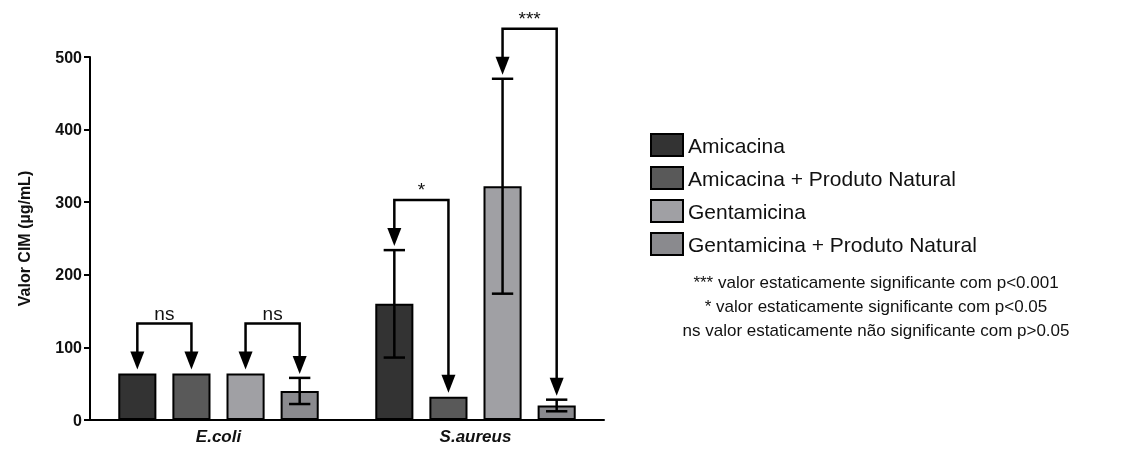 Image resolution: width=1139 pixels, height=450 pixels. Describe the element at coordinates (832, 244) in the screenshot. I see `legend-label: Gentamicina + Produto Natural` at that location.